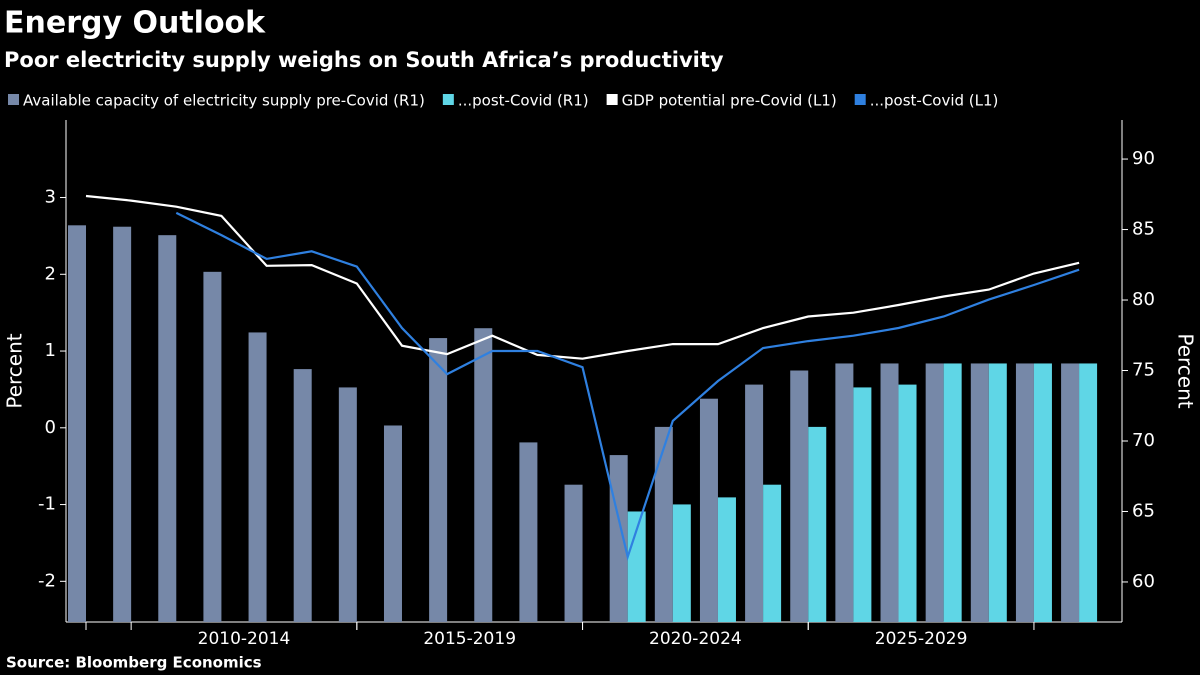  Describe the element at coordinates (50, 273) in the screenshot. I see `y-tick-label: 2` at that location.